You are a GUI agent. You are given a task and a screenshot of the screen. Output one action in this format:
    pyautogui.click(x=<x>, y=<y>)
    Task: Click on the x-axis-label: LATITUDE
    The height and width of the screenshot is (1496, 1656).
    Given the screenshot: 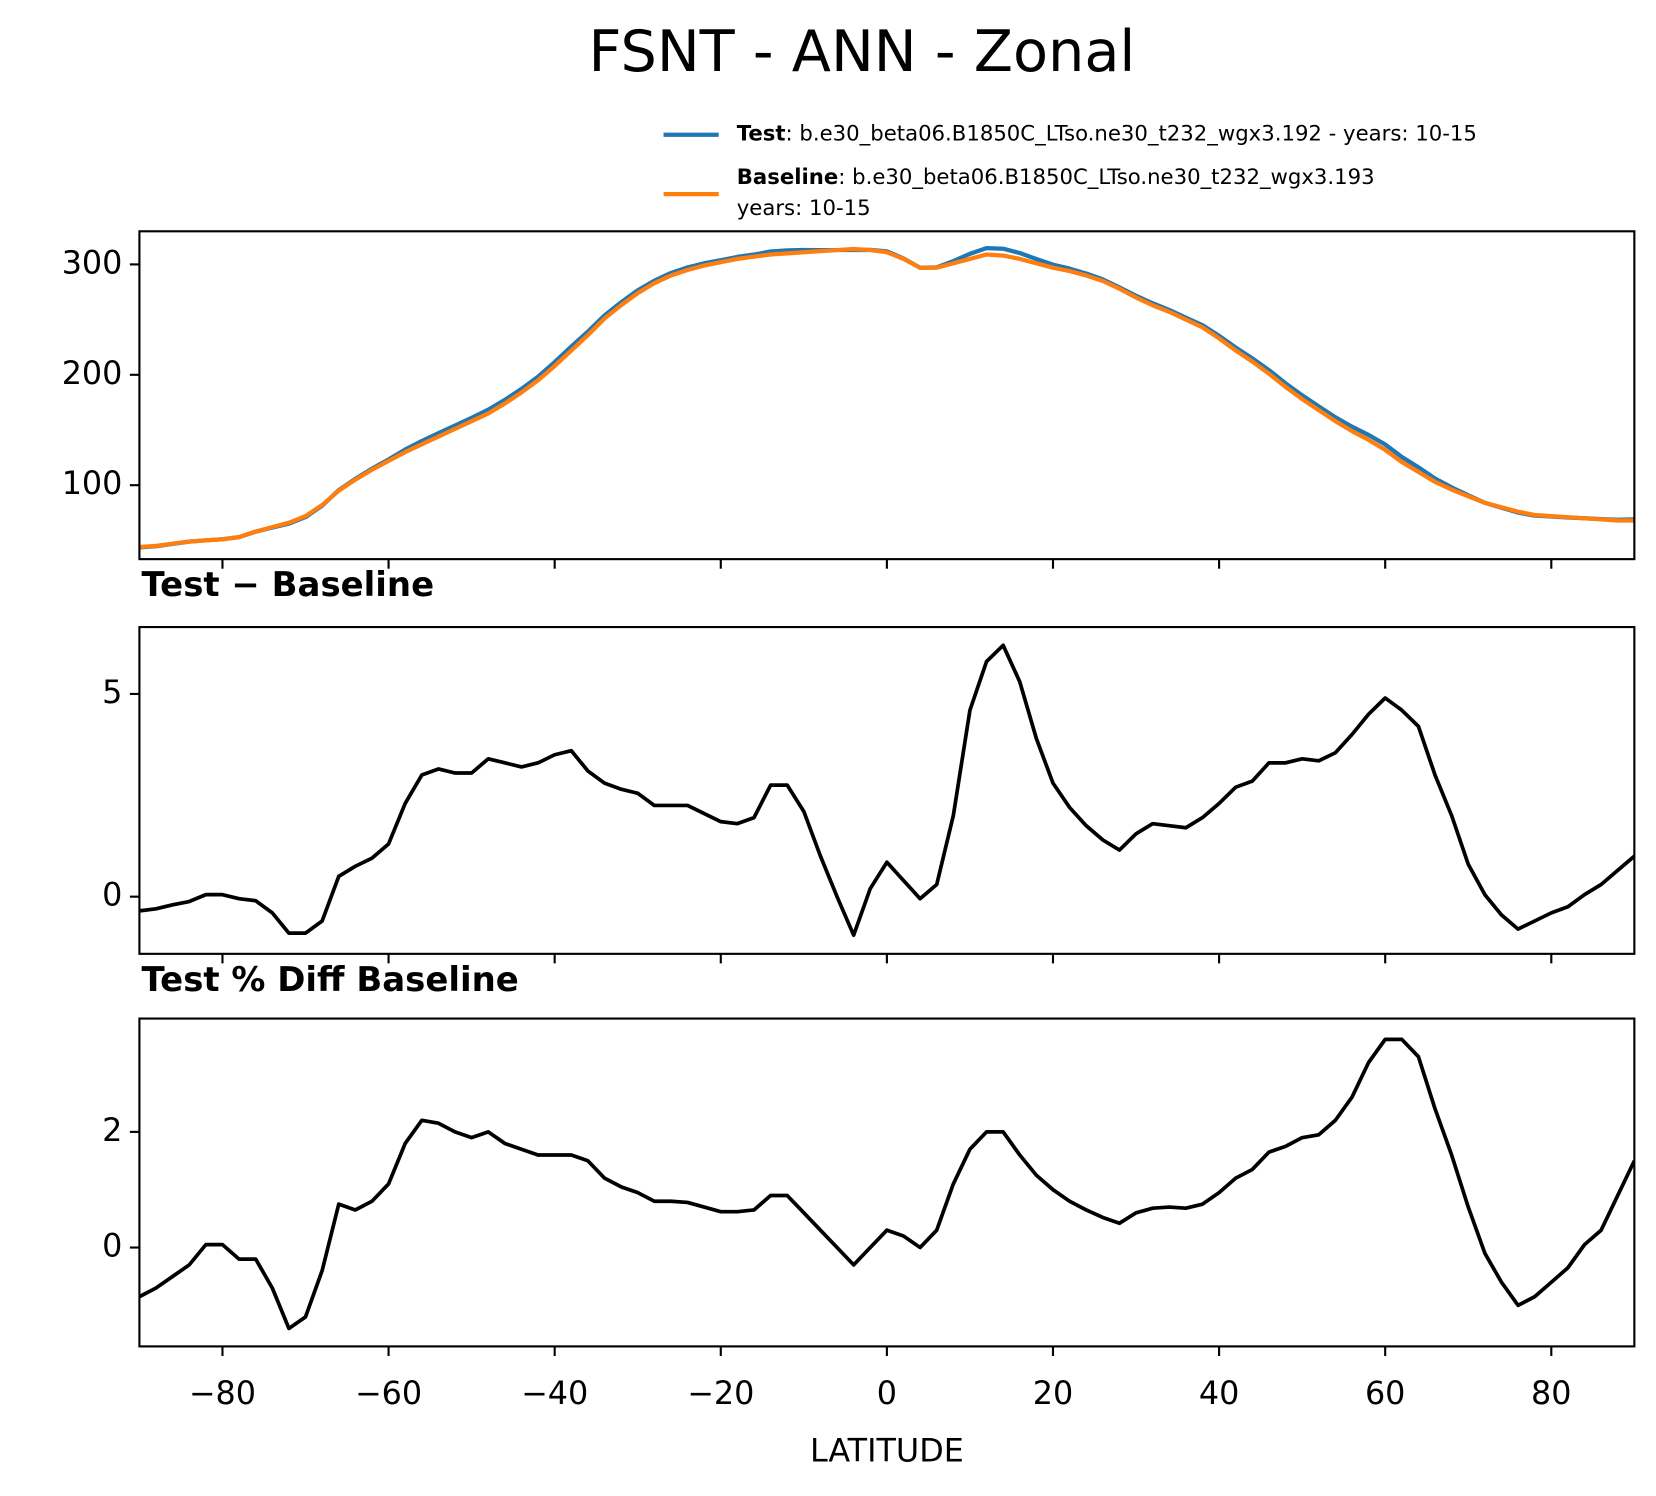 What is the action you would take?
    pyautogui.click(x=887, y=1450)
    